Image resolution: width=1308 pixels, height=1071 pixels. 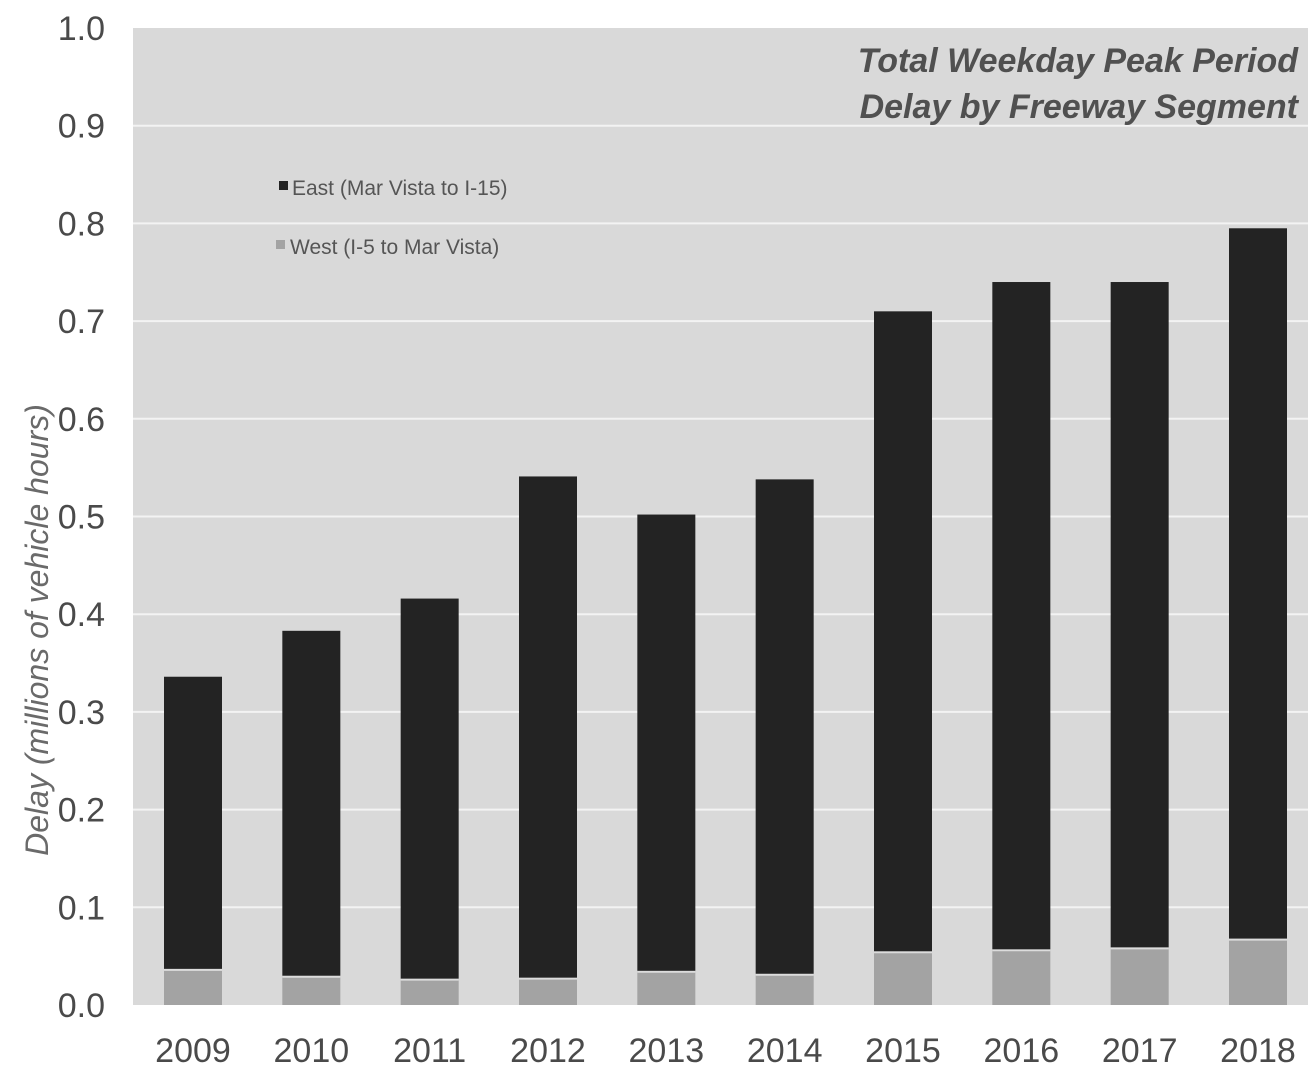 I want to click on x-tick-label: 2017, so click(x=1140, y=1051).